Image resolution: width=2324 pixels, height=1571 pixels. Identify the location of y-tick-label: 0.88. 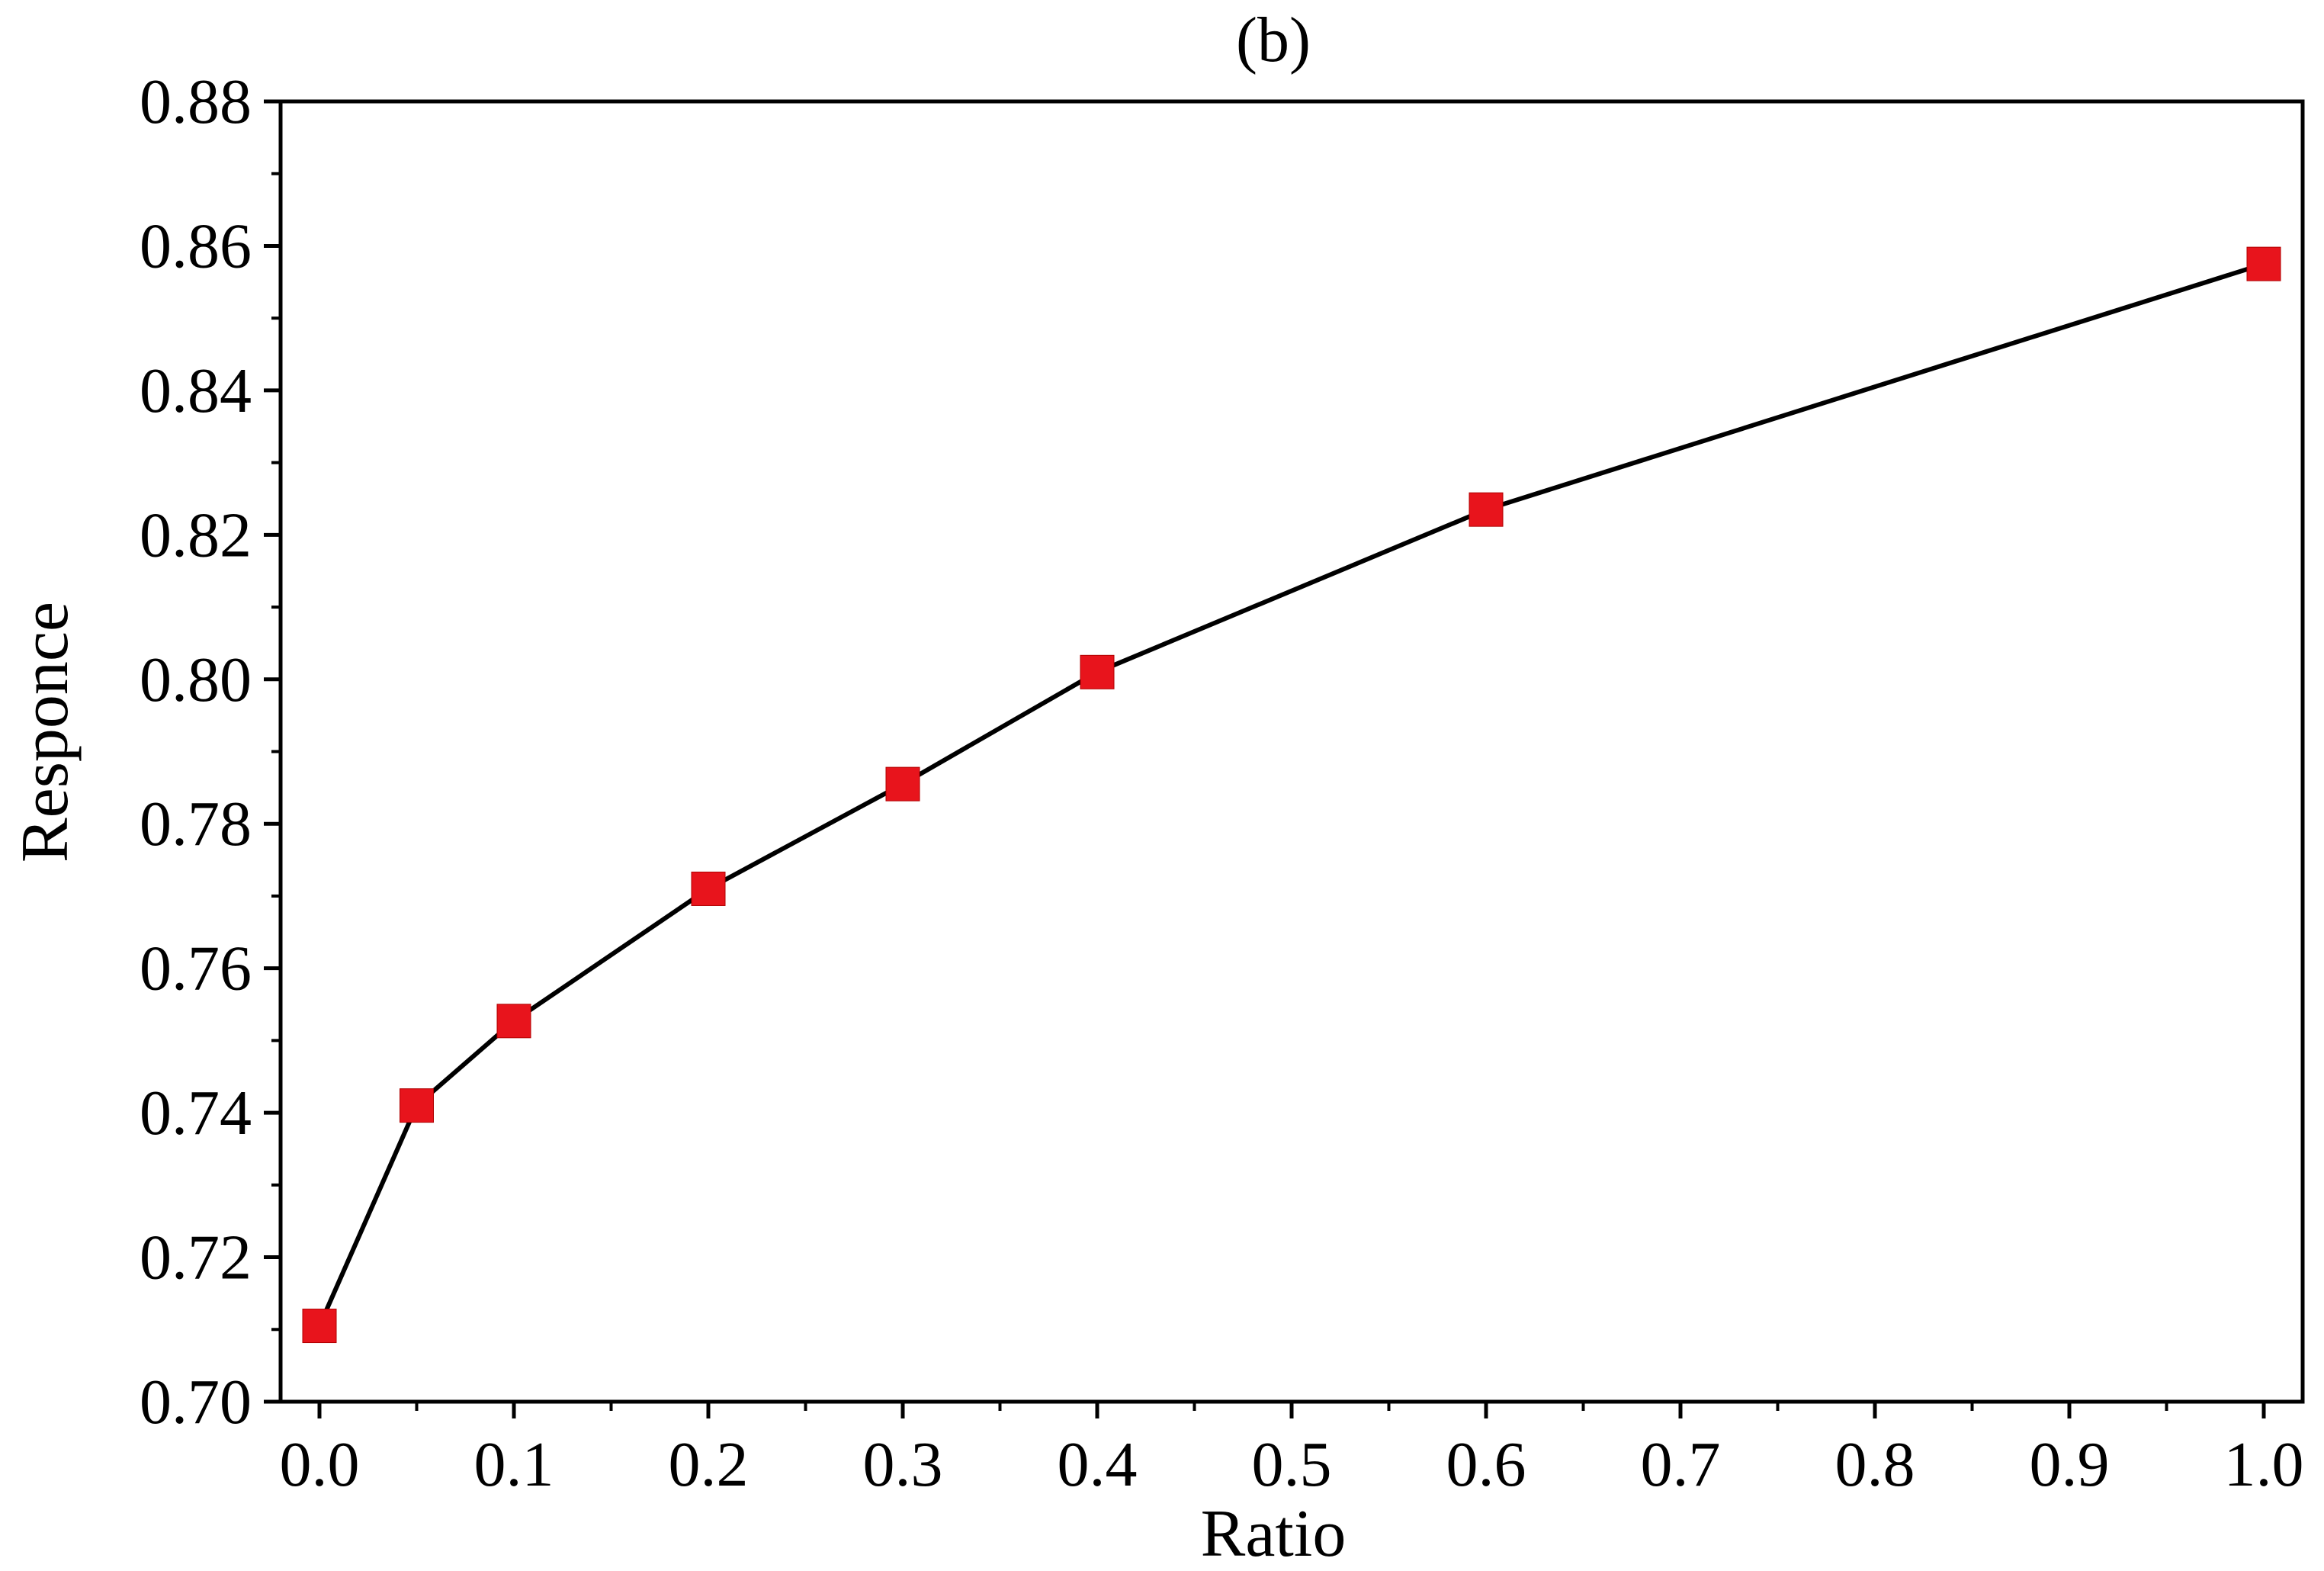
(196, 102).